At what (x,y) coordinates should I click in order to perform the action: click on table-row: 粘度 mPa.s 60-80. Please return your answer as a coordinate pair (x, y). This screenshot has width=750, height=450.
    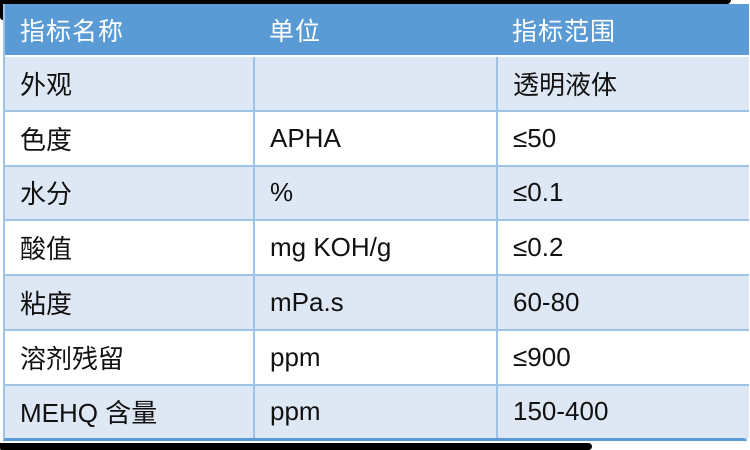
    Looking at the image, I should click on (377, 302).